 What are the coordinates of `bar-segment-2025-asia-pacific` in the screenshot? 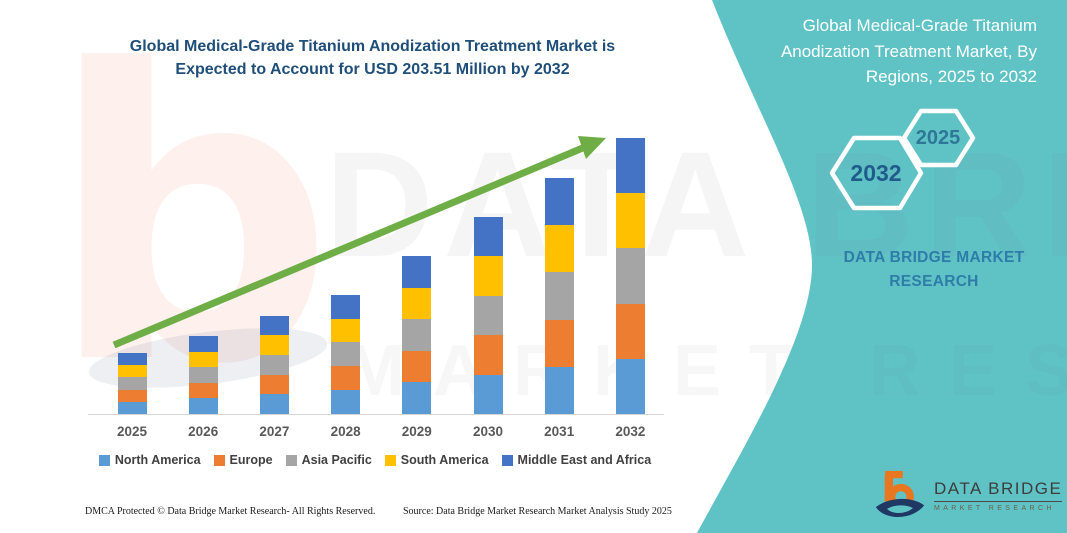 It's located at (132, 383).